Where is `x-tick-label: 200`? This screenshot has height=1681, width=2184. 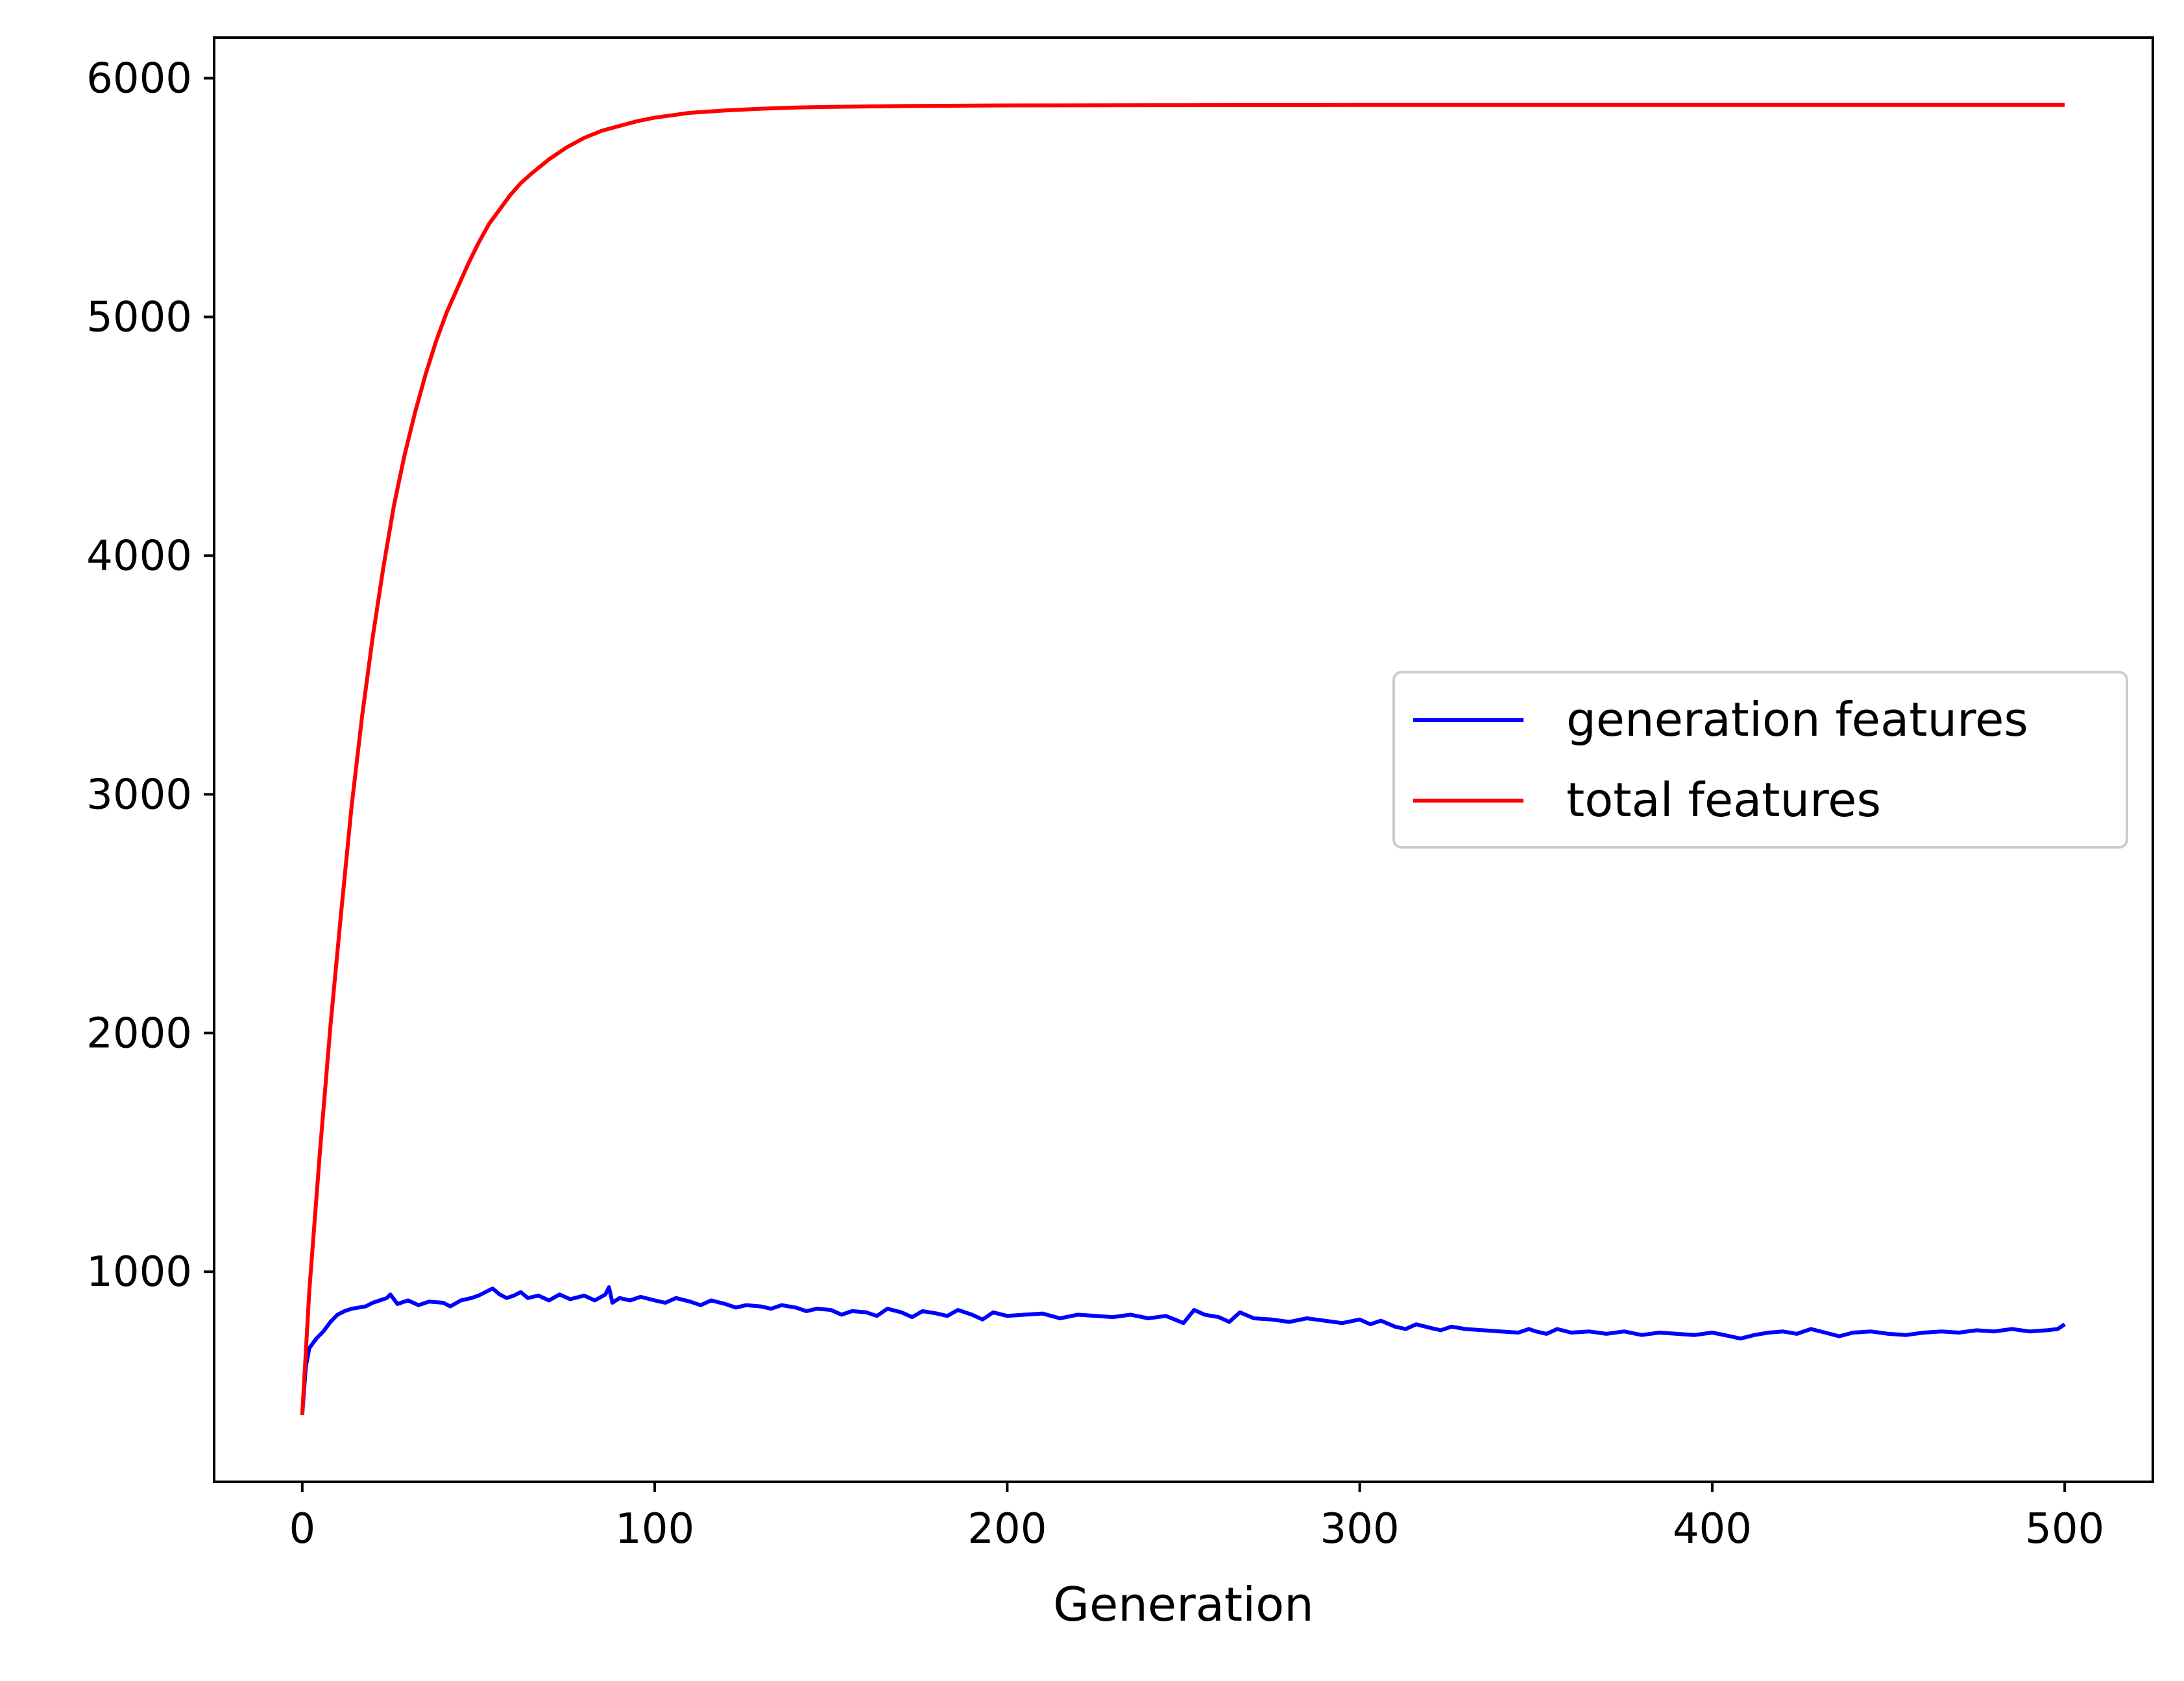
x-tick-label: 200 is located at coordinates (1007, 1529).